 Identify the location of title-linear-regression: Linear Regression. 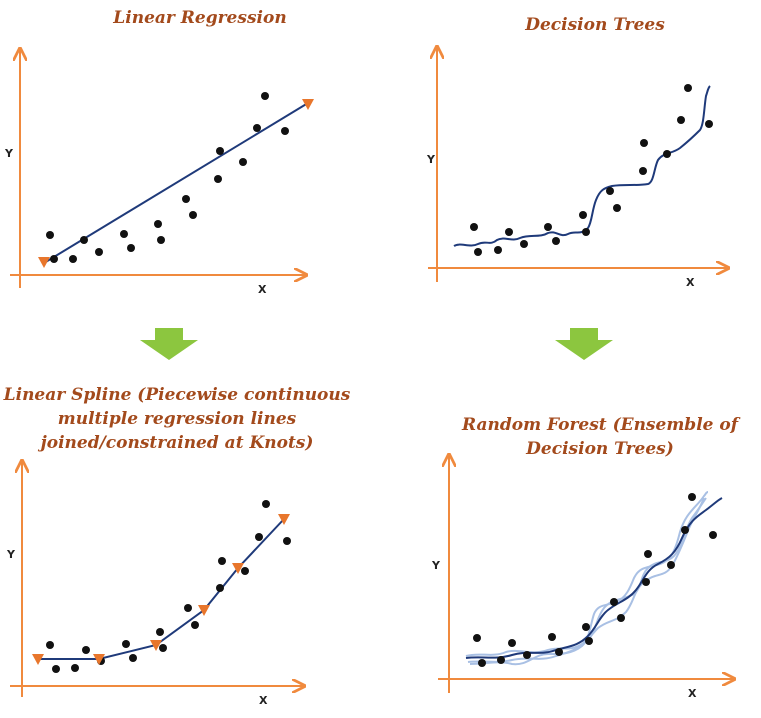
(200, 18).